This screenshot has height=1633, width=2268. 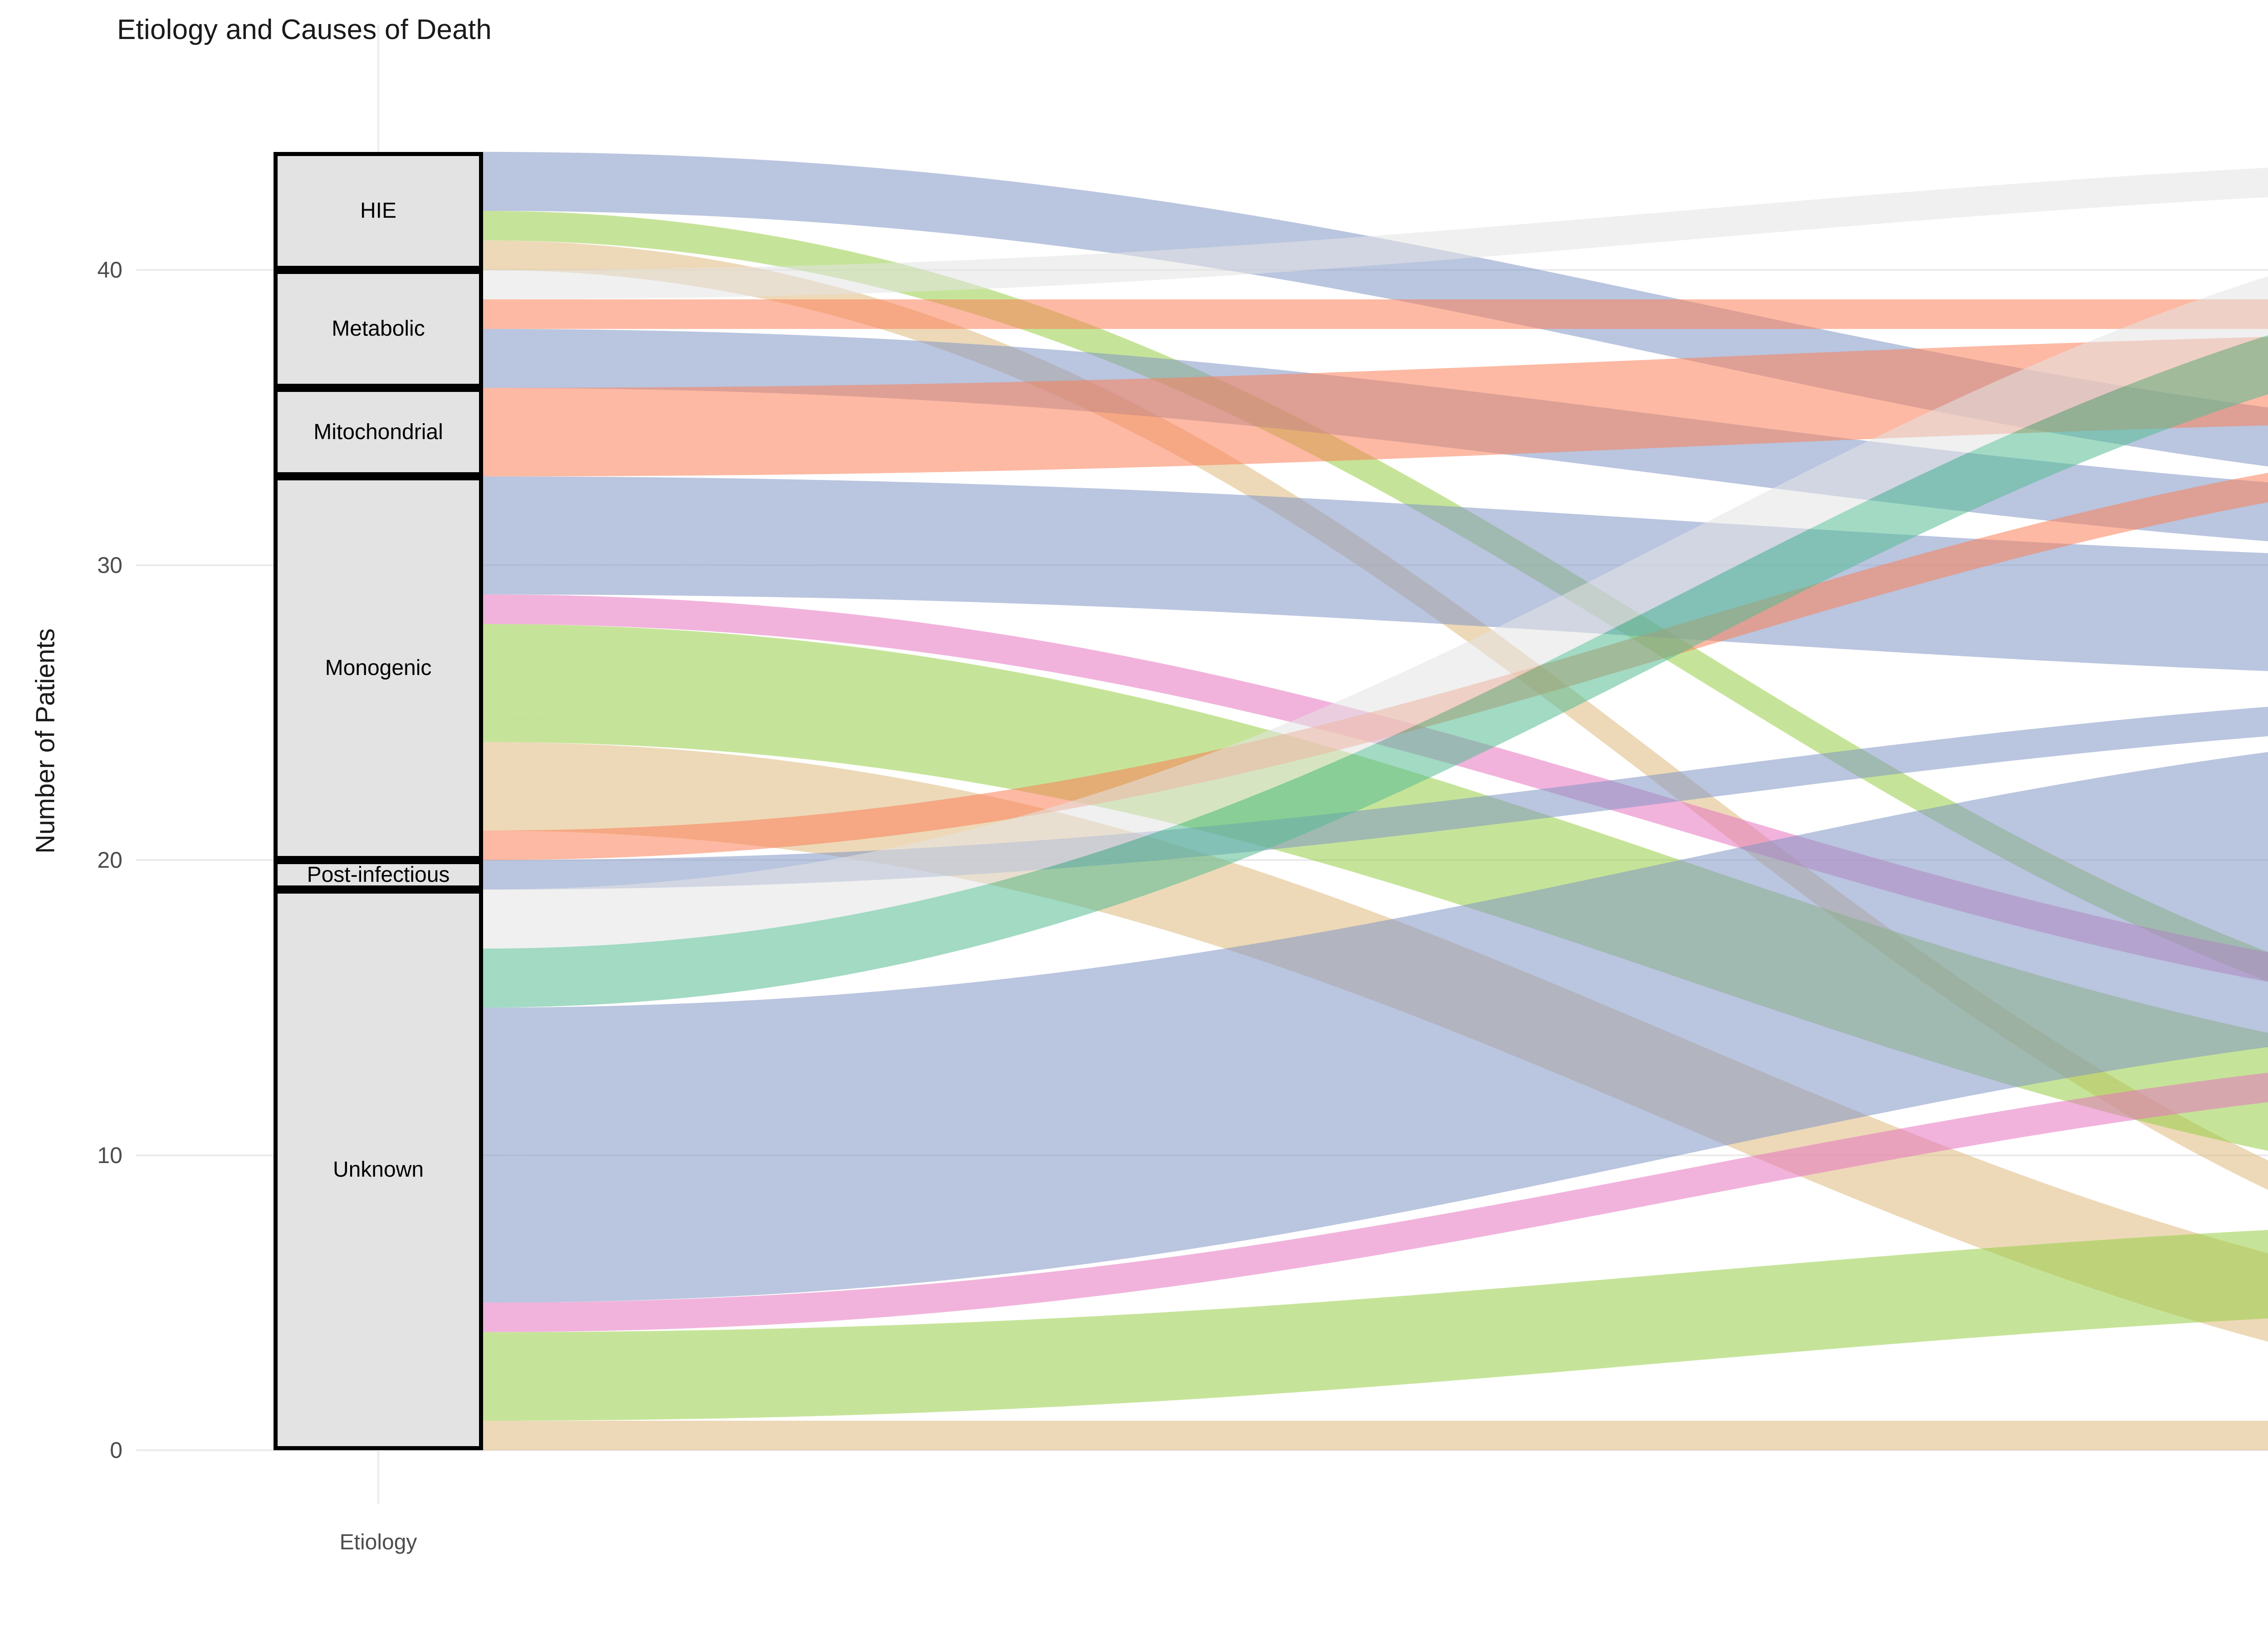 I want to click on sankey-flow-post-infectious-to-respiratory, so click(x=1376, y=786).